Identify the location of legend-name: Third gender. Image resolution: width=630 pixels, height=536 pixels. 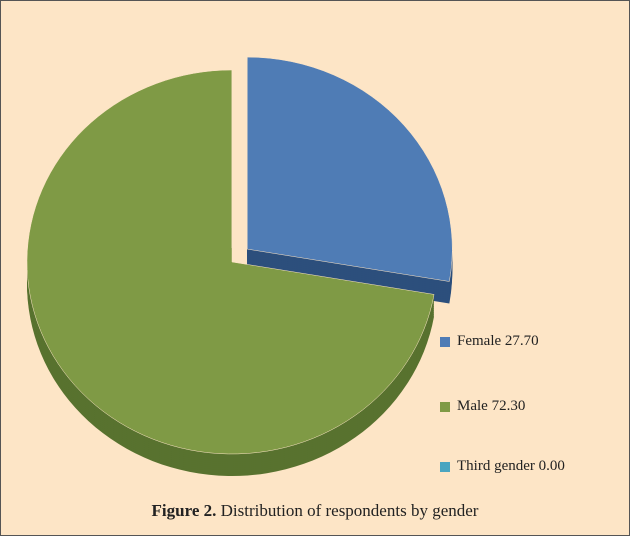
(496, 466).